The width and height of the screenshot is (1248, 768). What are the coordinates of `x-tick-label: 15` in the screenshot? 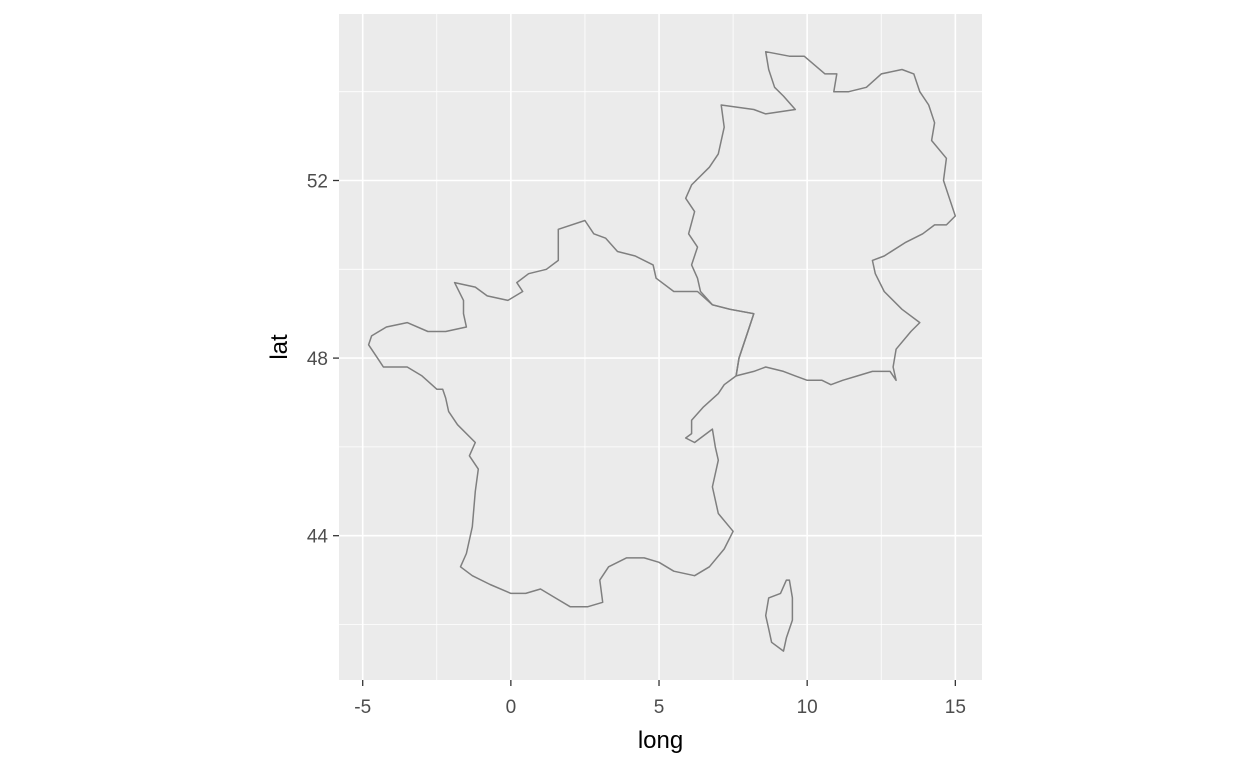 It's located at (955, 707).